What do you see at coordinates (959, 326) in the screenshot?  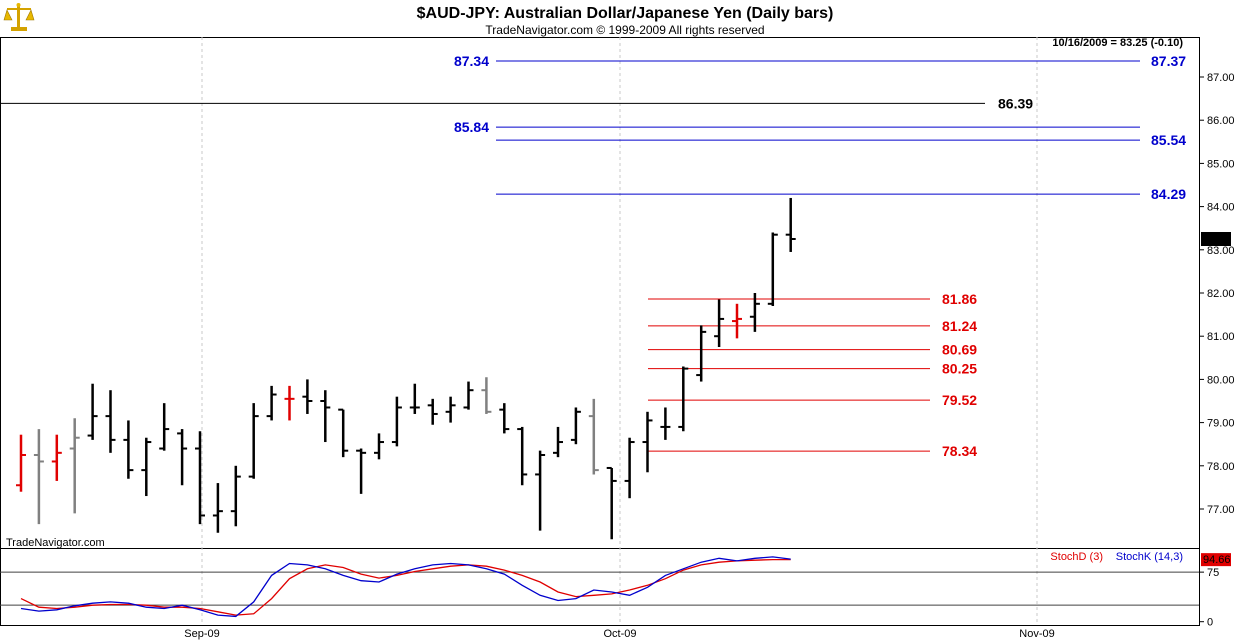 I see `level-label-6: 81.24` at bounding box center [959, 326].